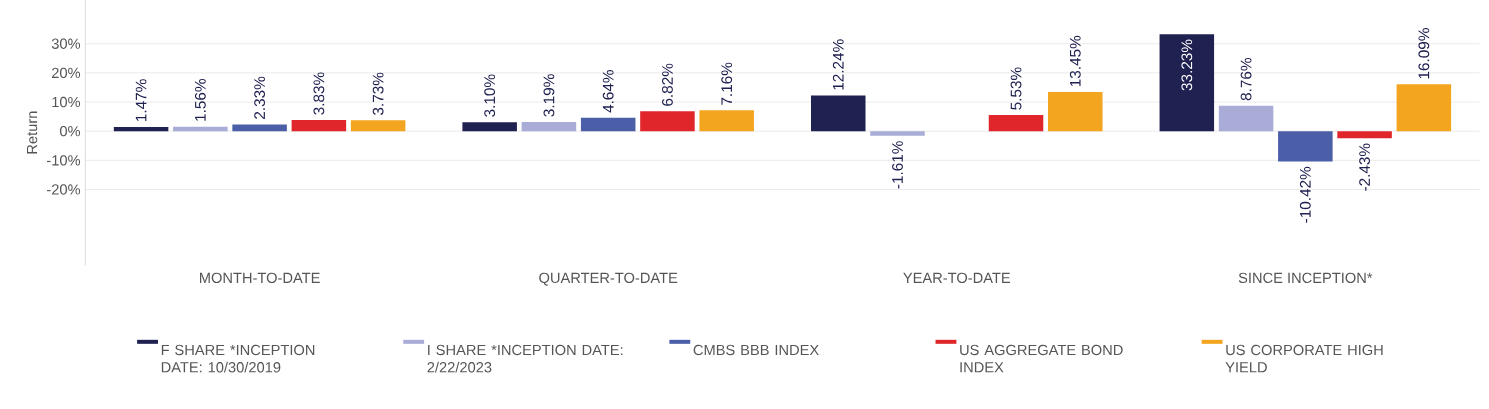 The image size is (1489, 409). I want to click on data-label: 1.47%, so click(141, 100).